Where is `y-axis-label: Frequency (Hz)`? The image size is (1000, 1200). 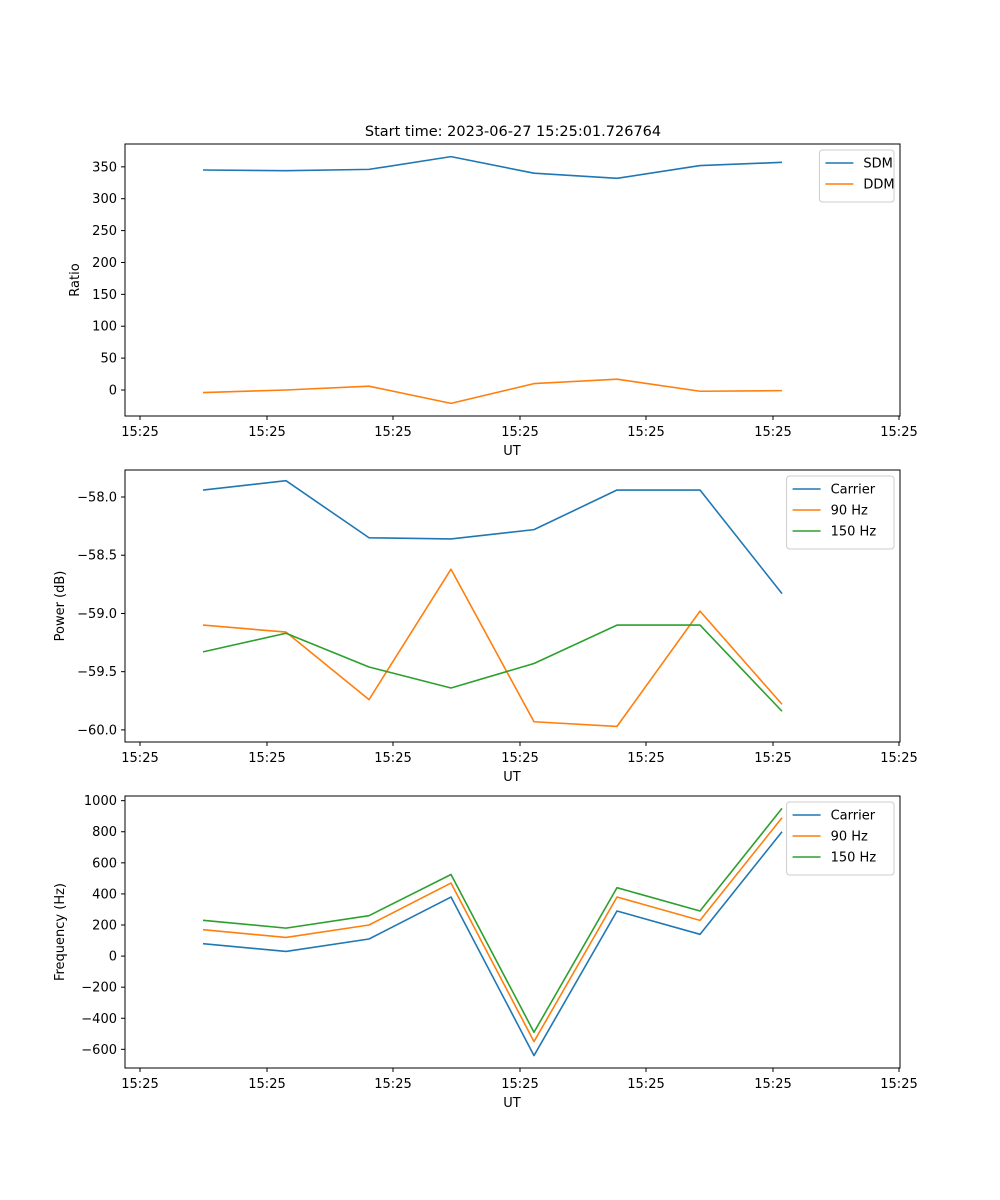 y-axis-label: Frequency (Hz) is located at coordinates (60, 932).